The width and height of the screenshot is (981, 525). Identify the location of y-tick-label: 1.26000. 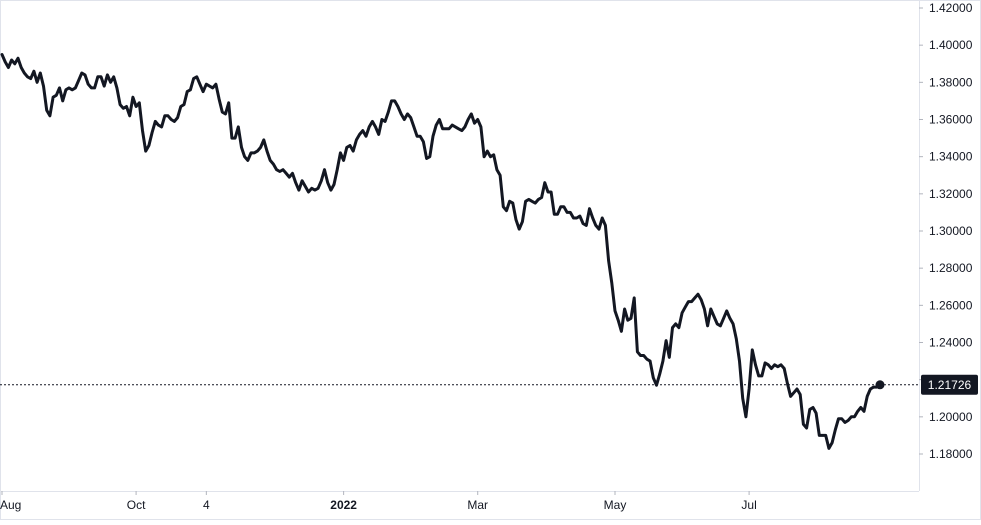
(951, 305).